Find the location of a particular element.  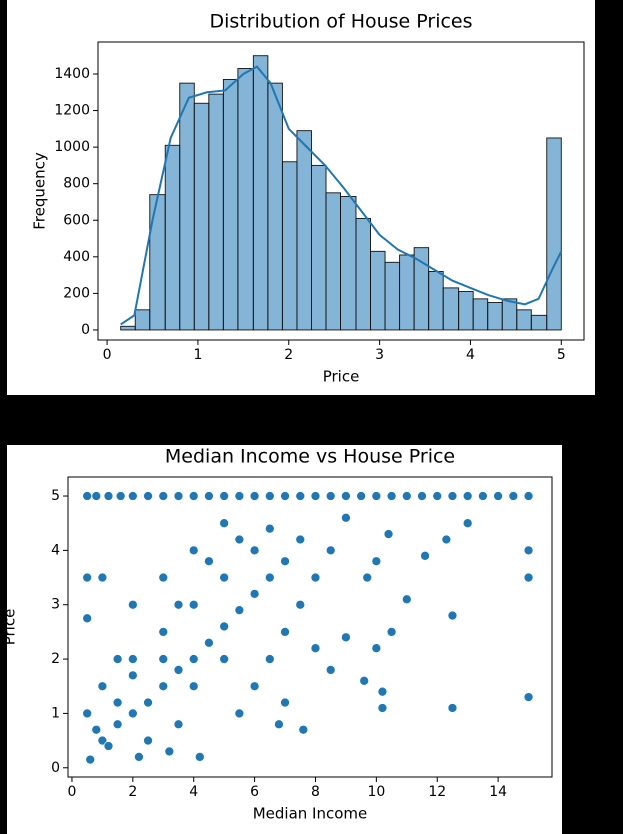

y-tick-label: 1200 is located at coordinates (72, 111).